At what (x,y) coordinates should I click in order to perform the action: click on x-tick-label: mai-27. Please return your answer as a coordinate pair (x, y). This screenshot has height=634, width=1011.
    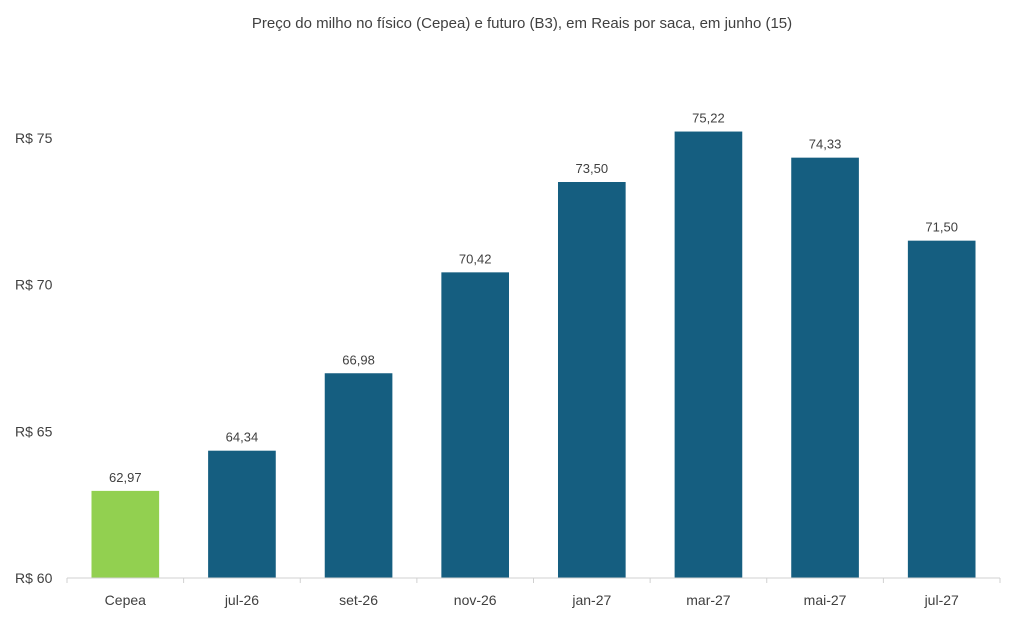
    Looking at the image, I should click on (825, 600).